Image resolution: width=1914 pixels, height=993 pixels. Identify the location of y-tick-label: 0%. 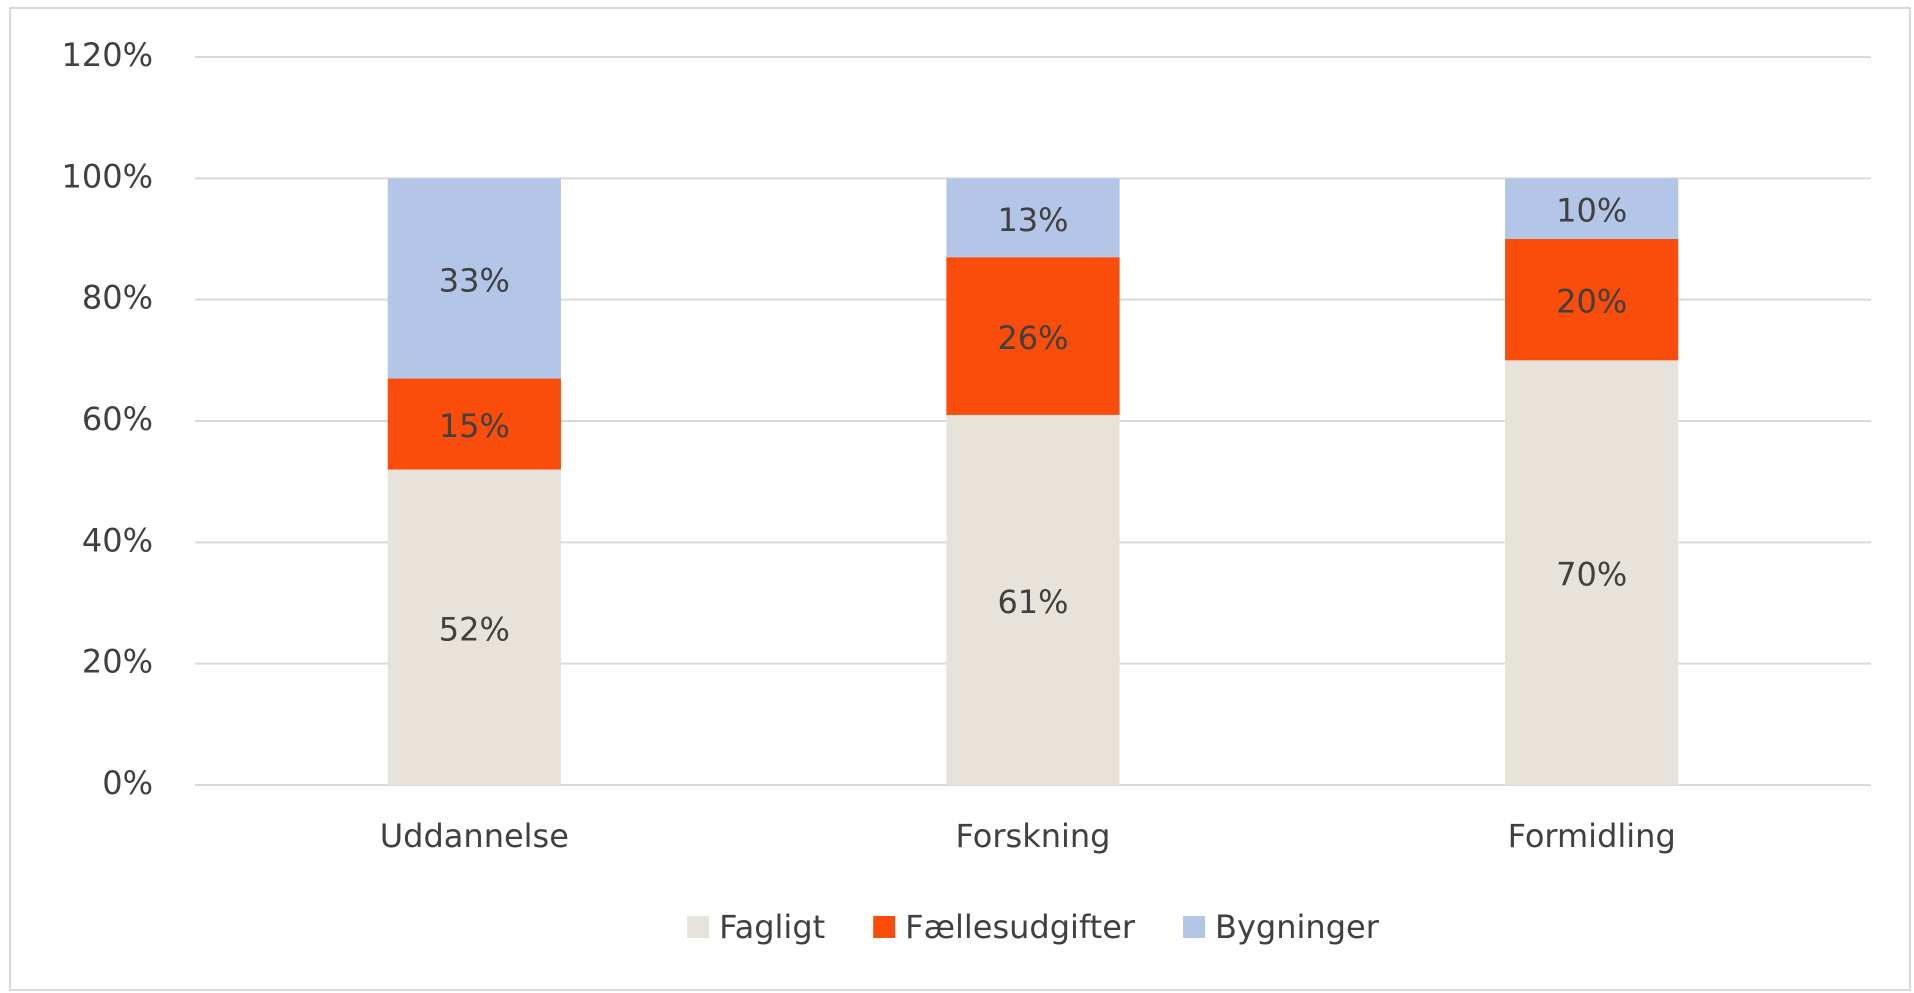
(127, 783).